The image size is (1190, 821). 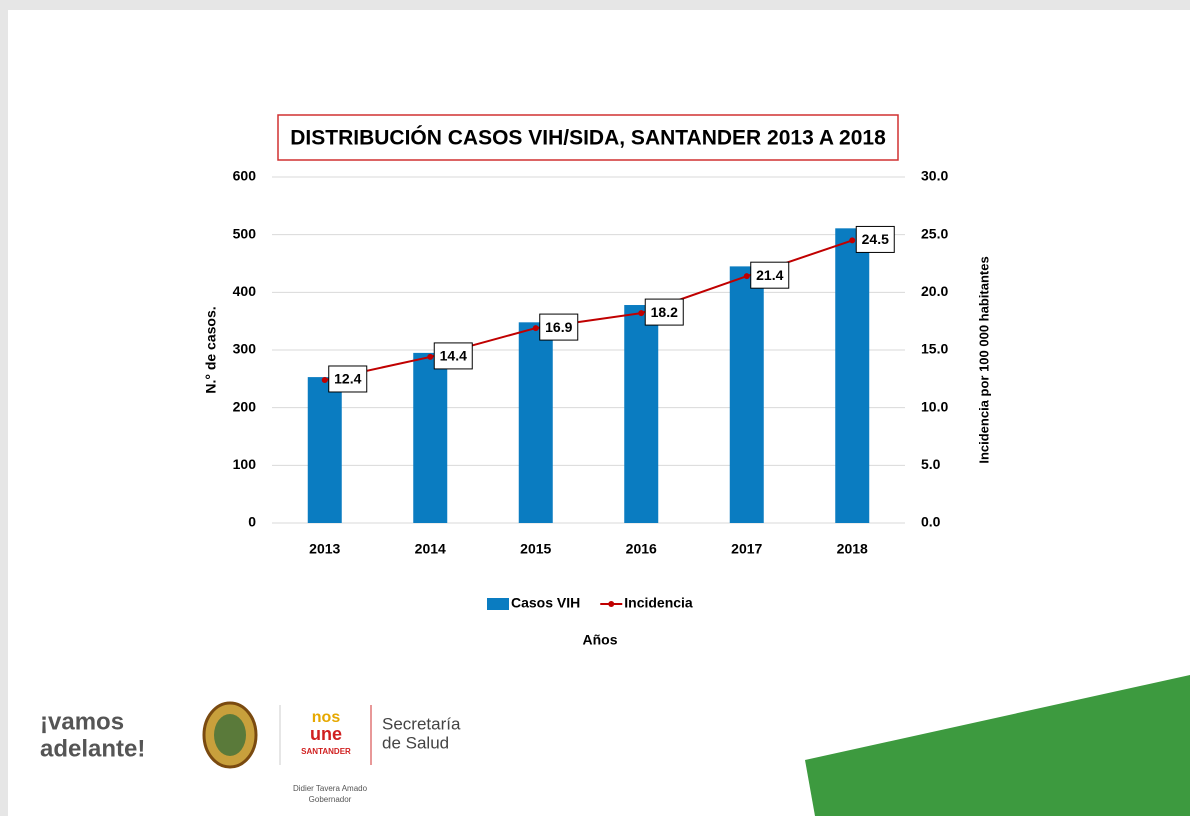 What do you see at coordinates (934, 233) in the screenshot?
I see `y2-tick-label: 25.0` at bounding box center [934, 233].